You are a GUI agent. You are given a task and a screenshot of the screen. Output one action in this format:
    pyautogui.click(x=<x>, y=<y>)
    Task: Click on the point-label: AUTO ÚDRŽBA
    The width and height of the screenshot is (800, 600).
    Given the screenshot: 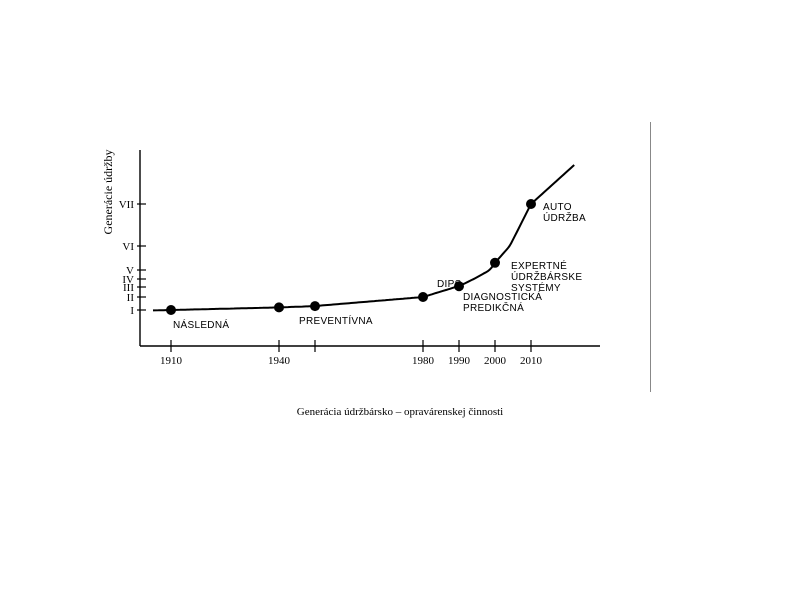 What is the action you would take?
    pyautogui.click(x=564, y=213)
    